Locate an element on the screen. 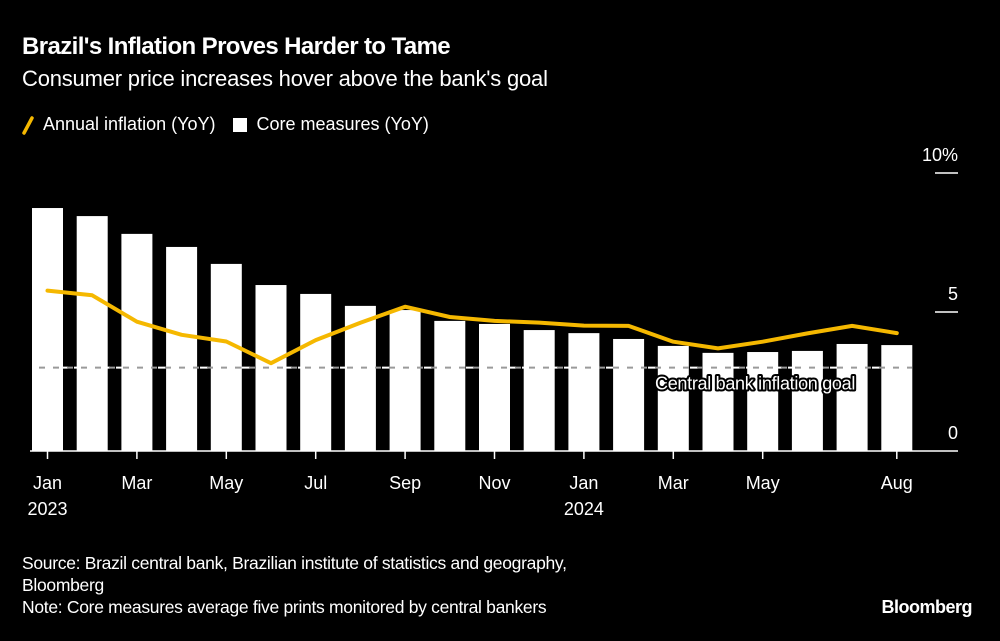  y-tick-label: 5 is located at coordinates (953, 294).